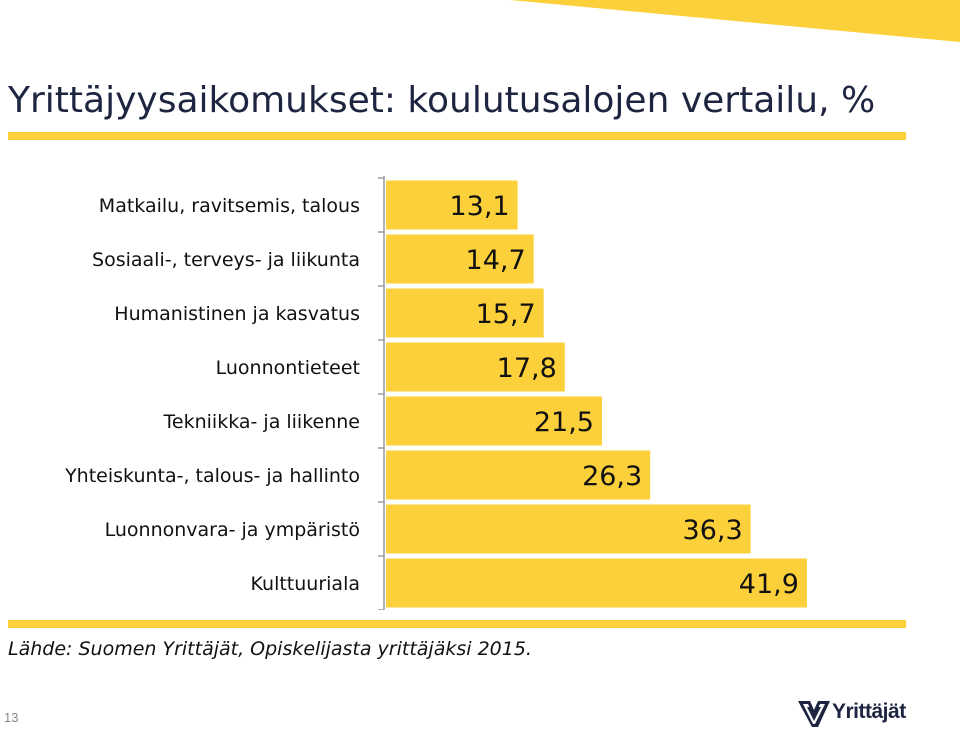 The height and width of the screenshot is (730, 960). What do you see at coordinates (769, 584) in the screenshot?
I see `value-label: 41,9` at bounding box center [769, 584].